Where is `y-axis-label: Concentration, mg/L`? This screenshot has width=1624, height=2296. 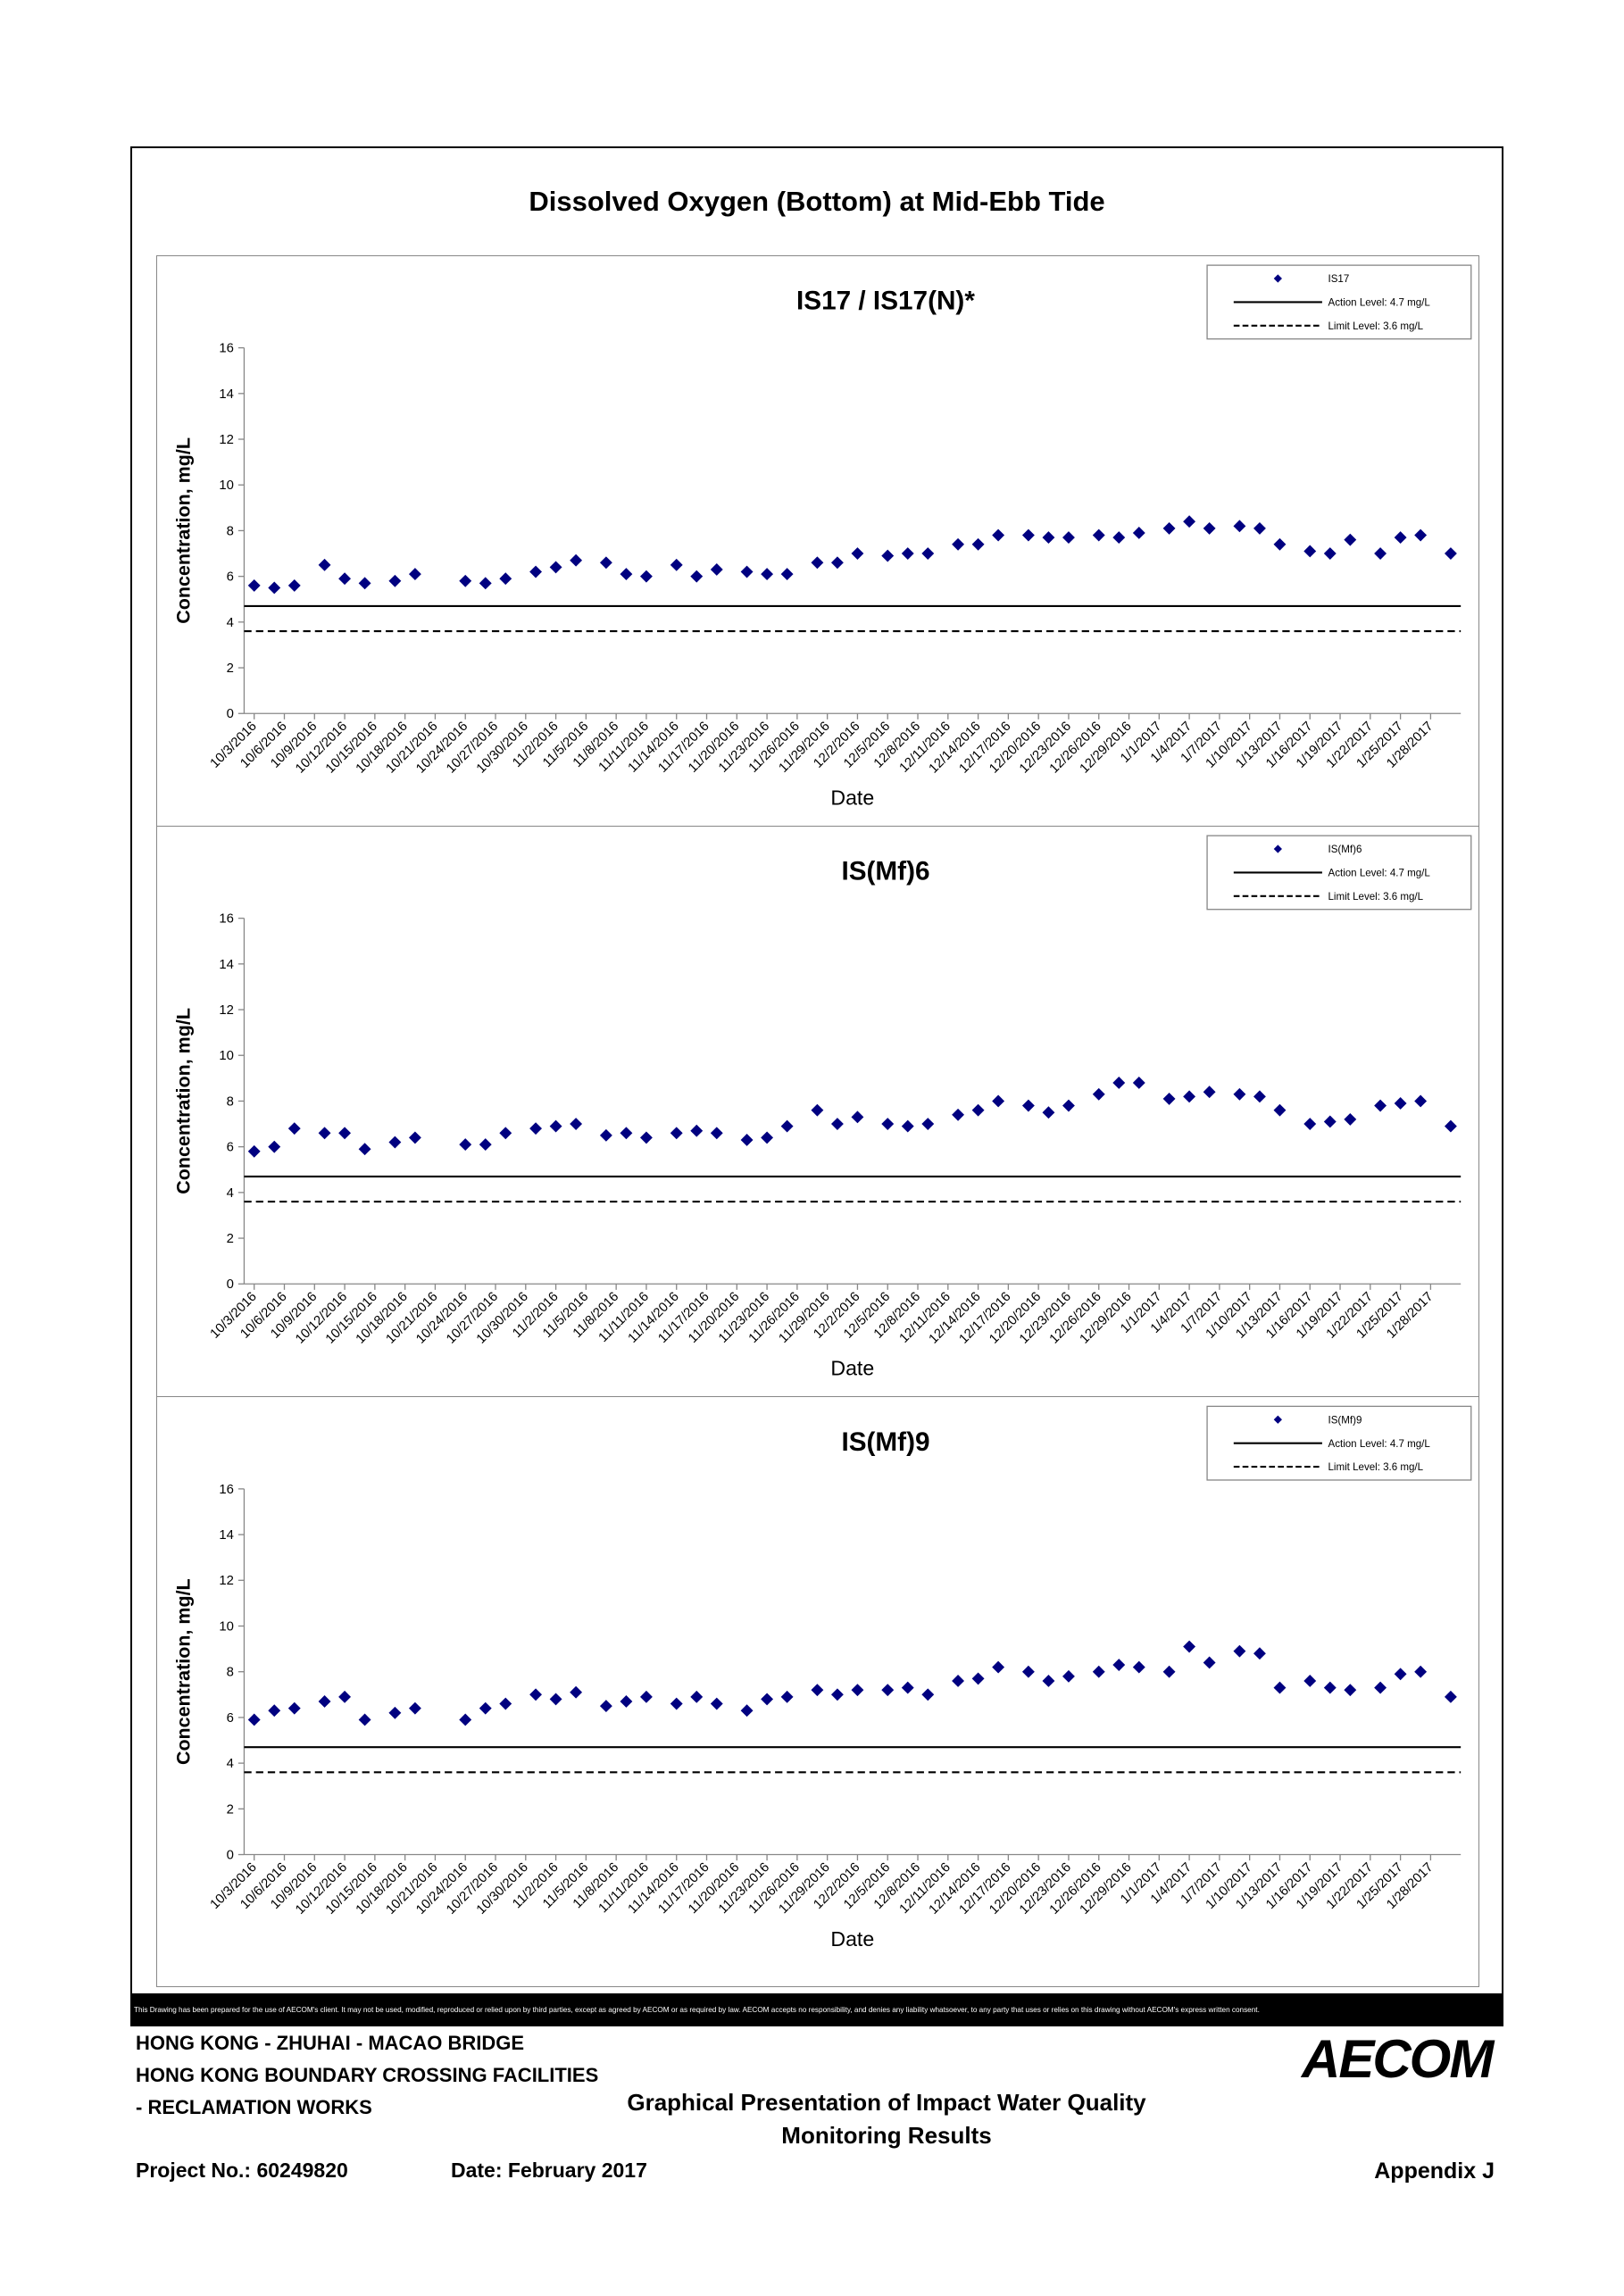
y-axis-label: Concentration, mg/L is located at coordinates (183, 1671).